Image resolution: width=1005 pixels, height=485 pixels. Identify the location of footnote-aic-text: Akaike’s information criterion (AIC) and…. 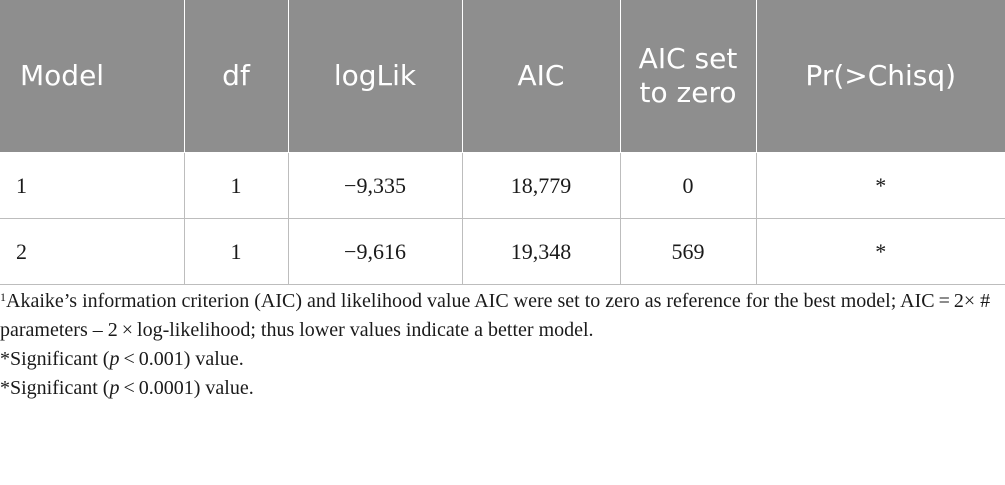
(495, 315).